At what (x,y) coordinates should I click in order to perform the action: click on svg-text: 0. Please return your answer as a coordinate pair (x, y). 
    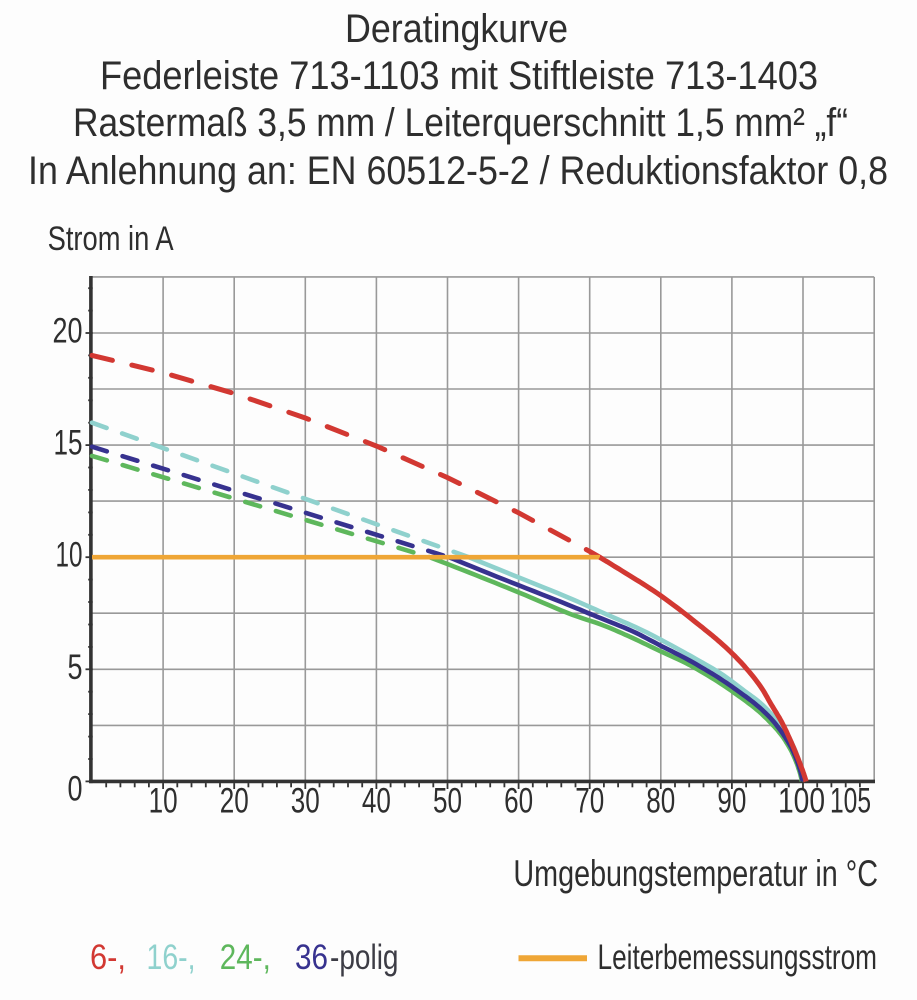
    Looking at the image, I should click on (75, 789).